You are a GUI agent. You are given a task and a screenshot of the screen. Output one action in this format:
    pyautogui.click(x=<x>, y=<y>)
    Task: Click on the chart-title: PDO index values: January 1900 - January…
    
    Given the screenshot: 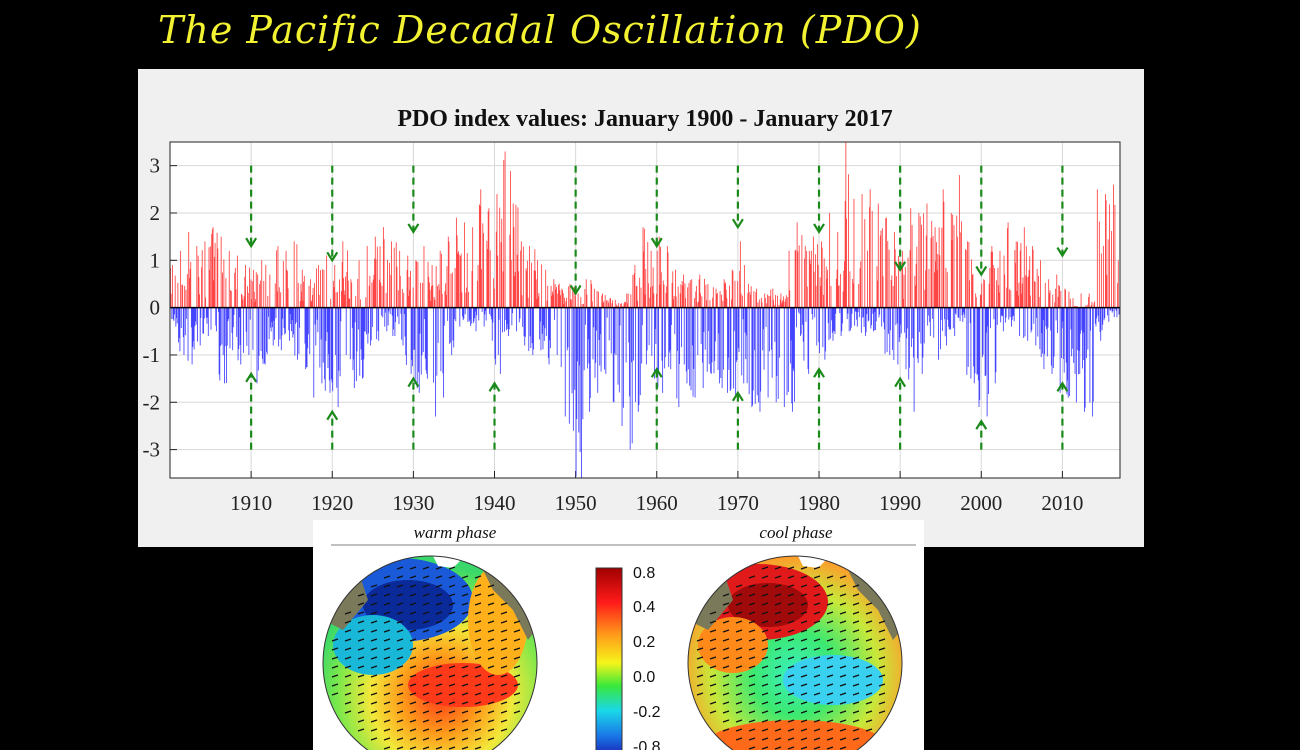 What is the action you would take?
    pyautogui.click(x=644, y=119)
    